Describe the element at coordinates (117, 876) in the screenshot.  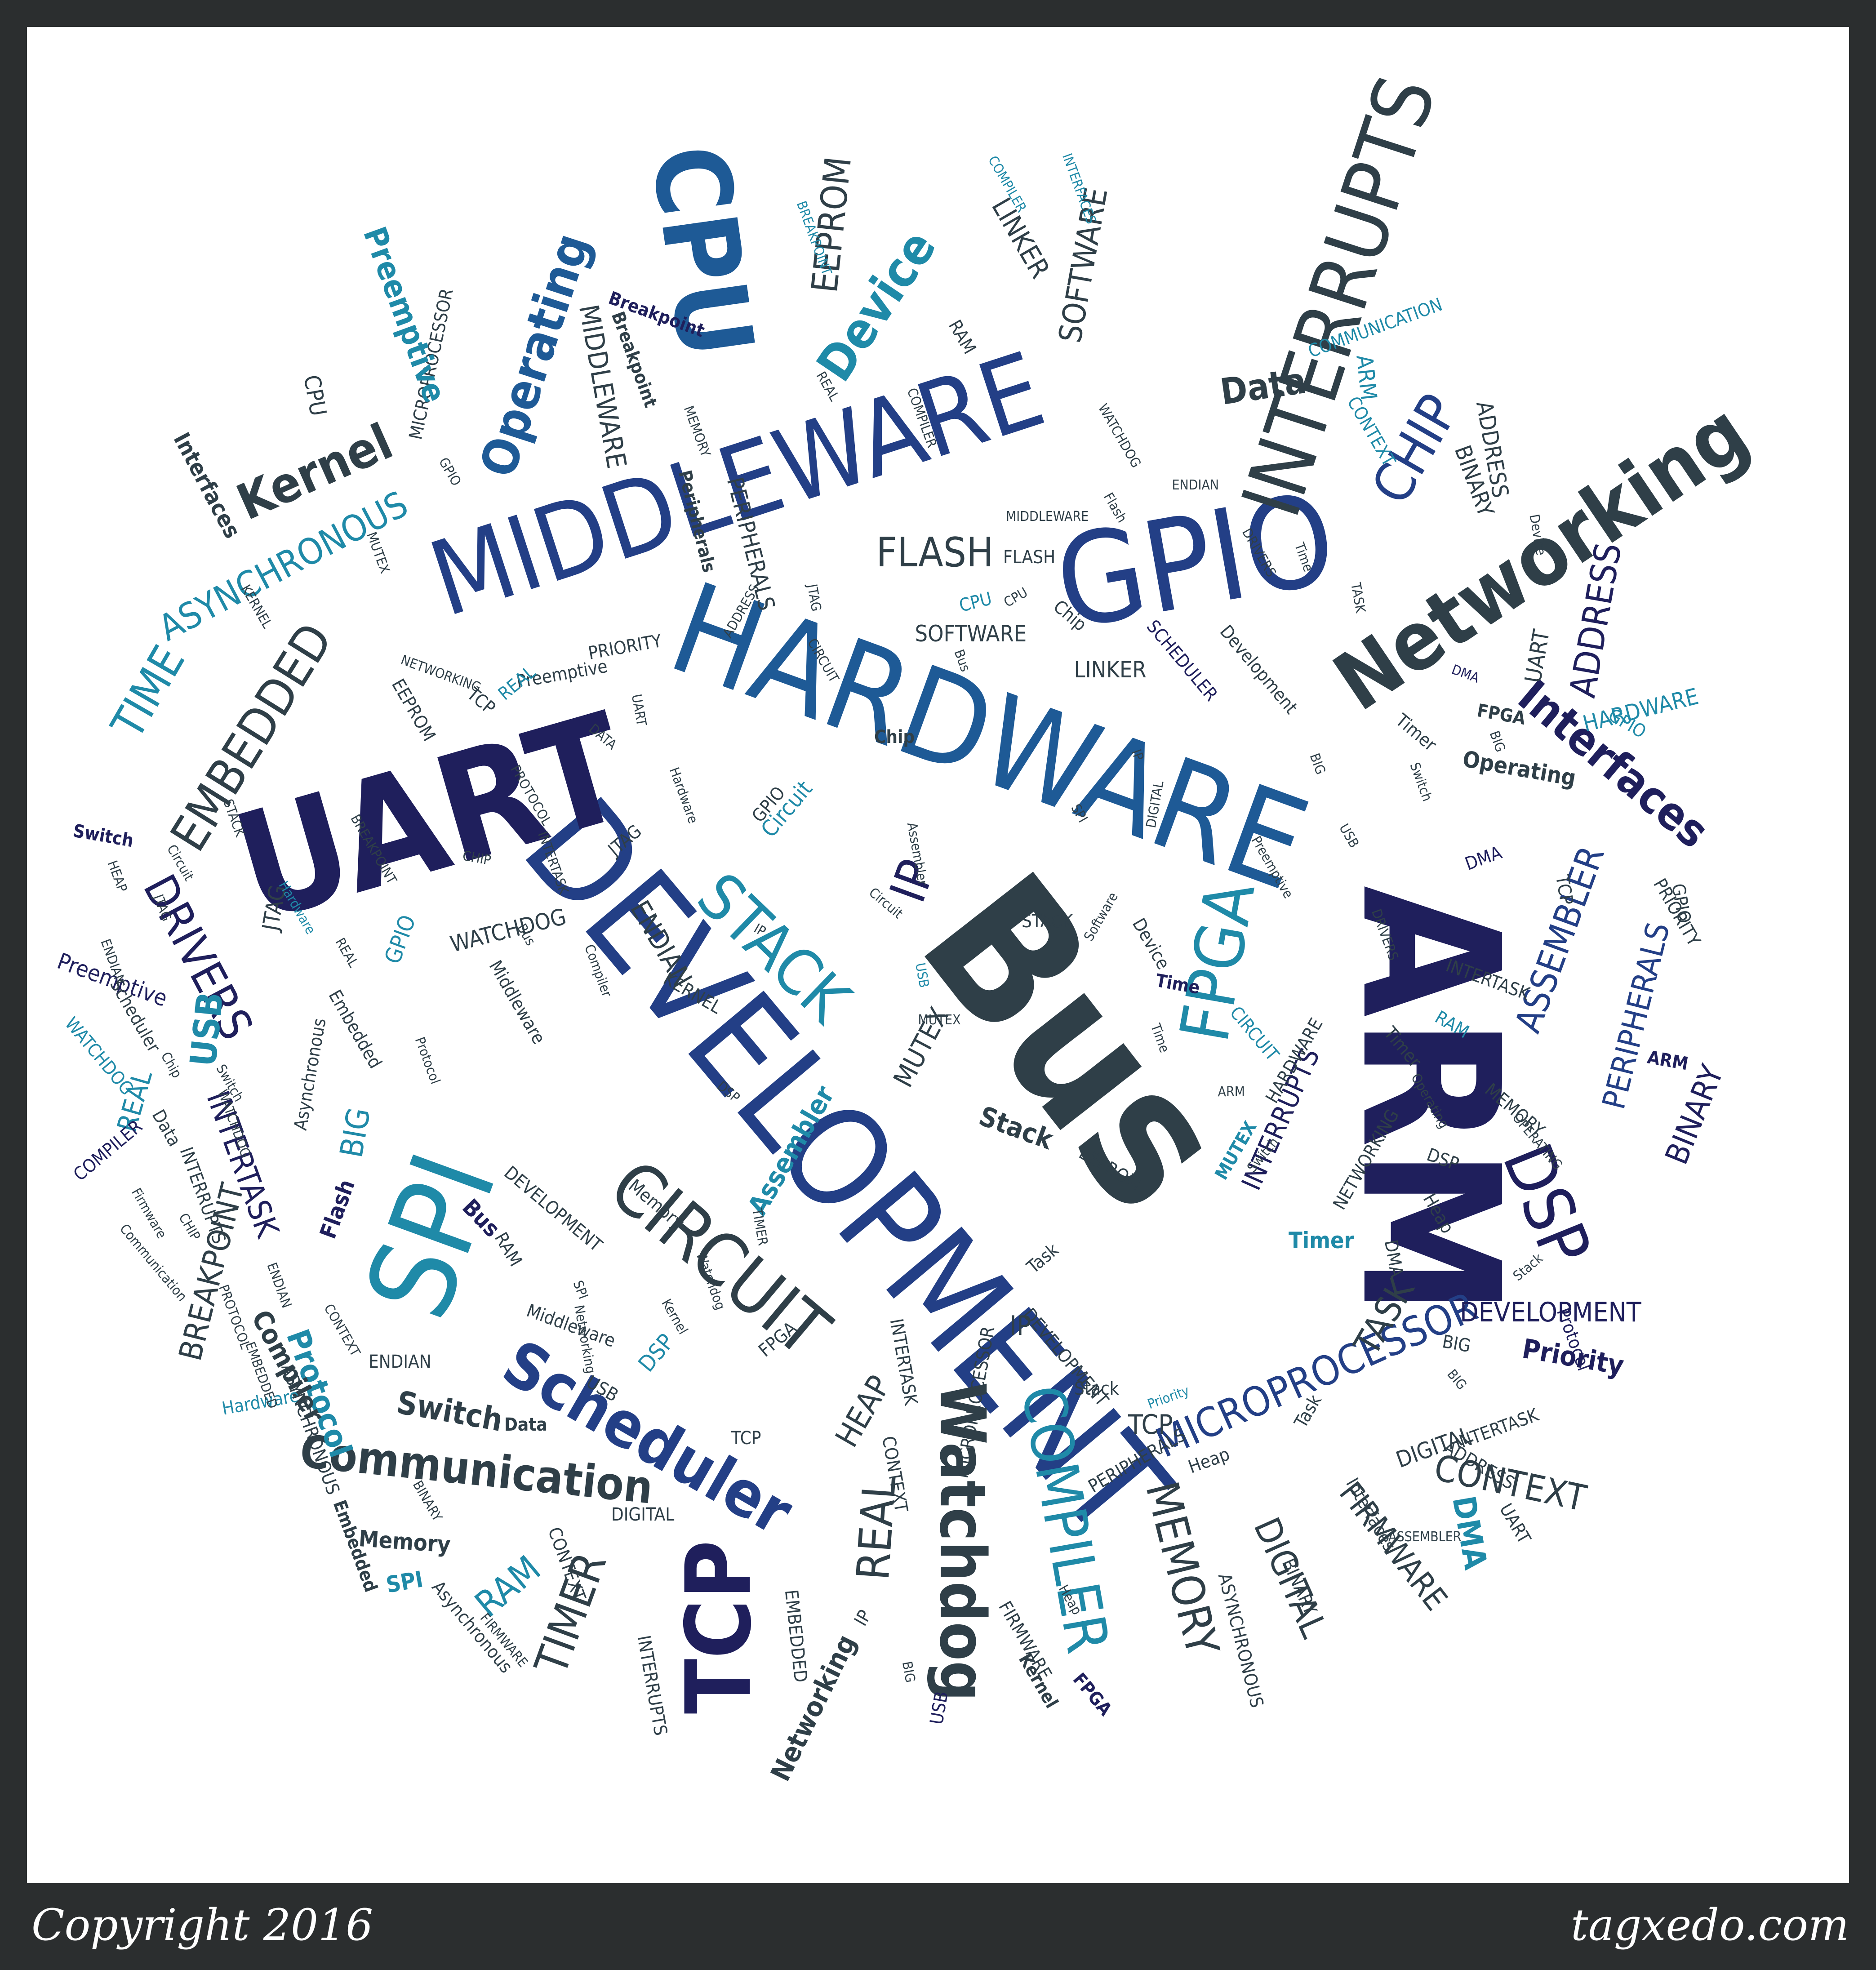
I see `word-cloud-word: HEAP` at that location.